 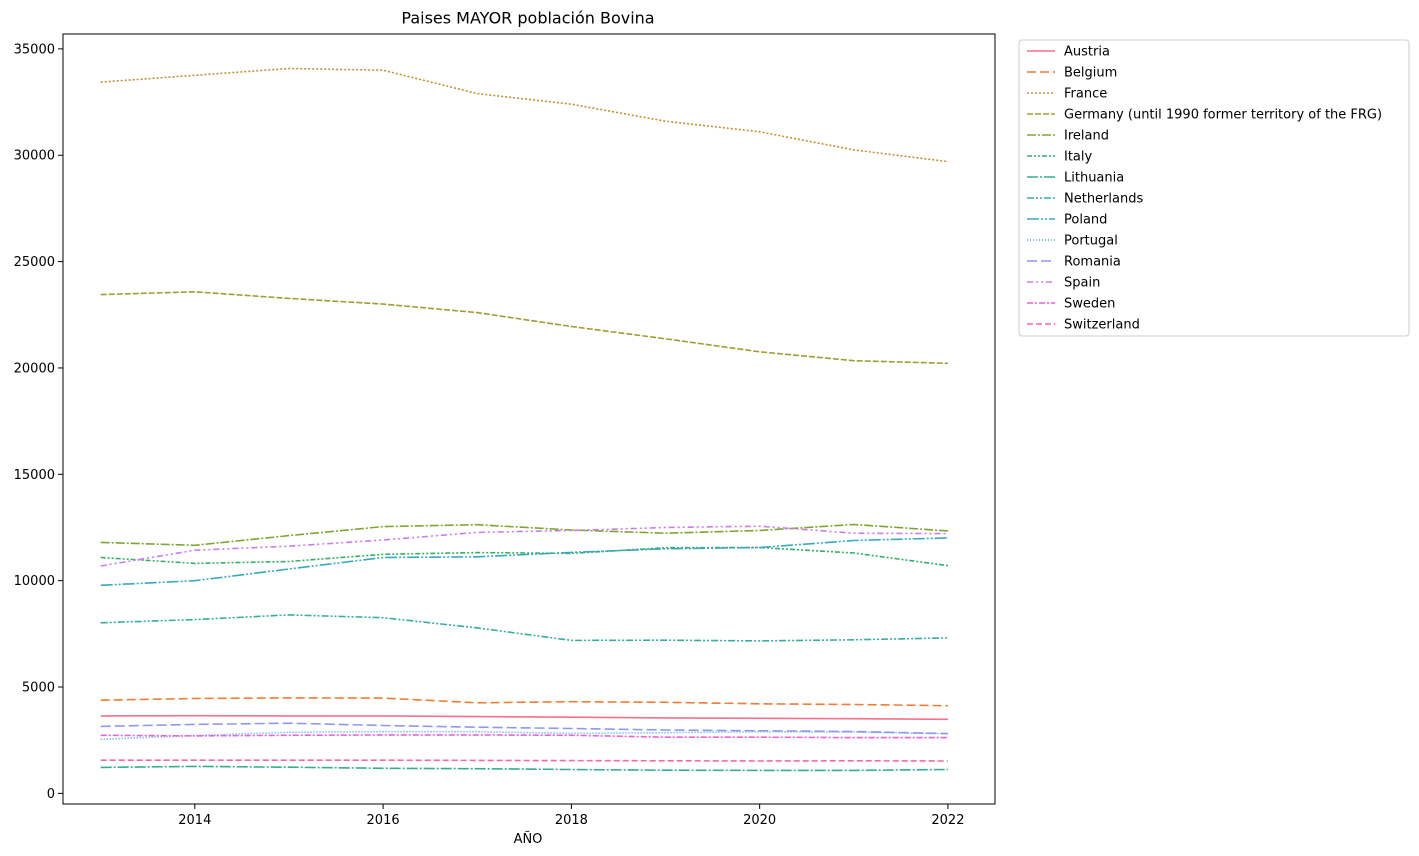 I want to click on y-tick-label: 15000, so click(x=34, y=475).